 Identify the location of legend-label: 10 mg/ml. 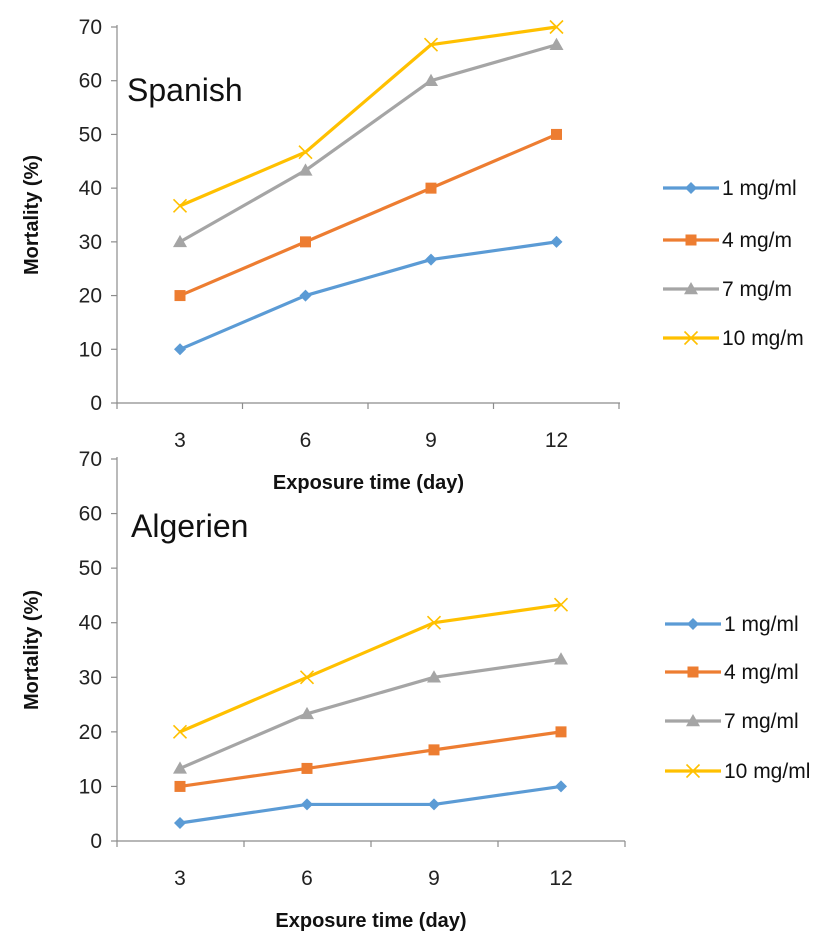
(767, 771).